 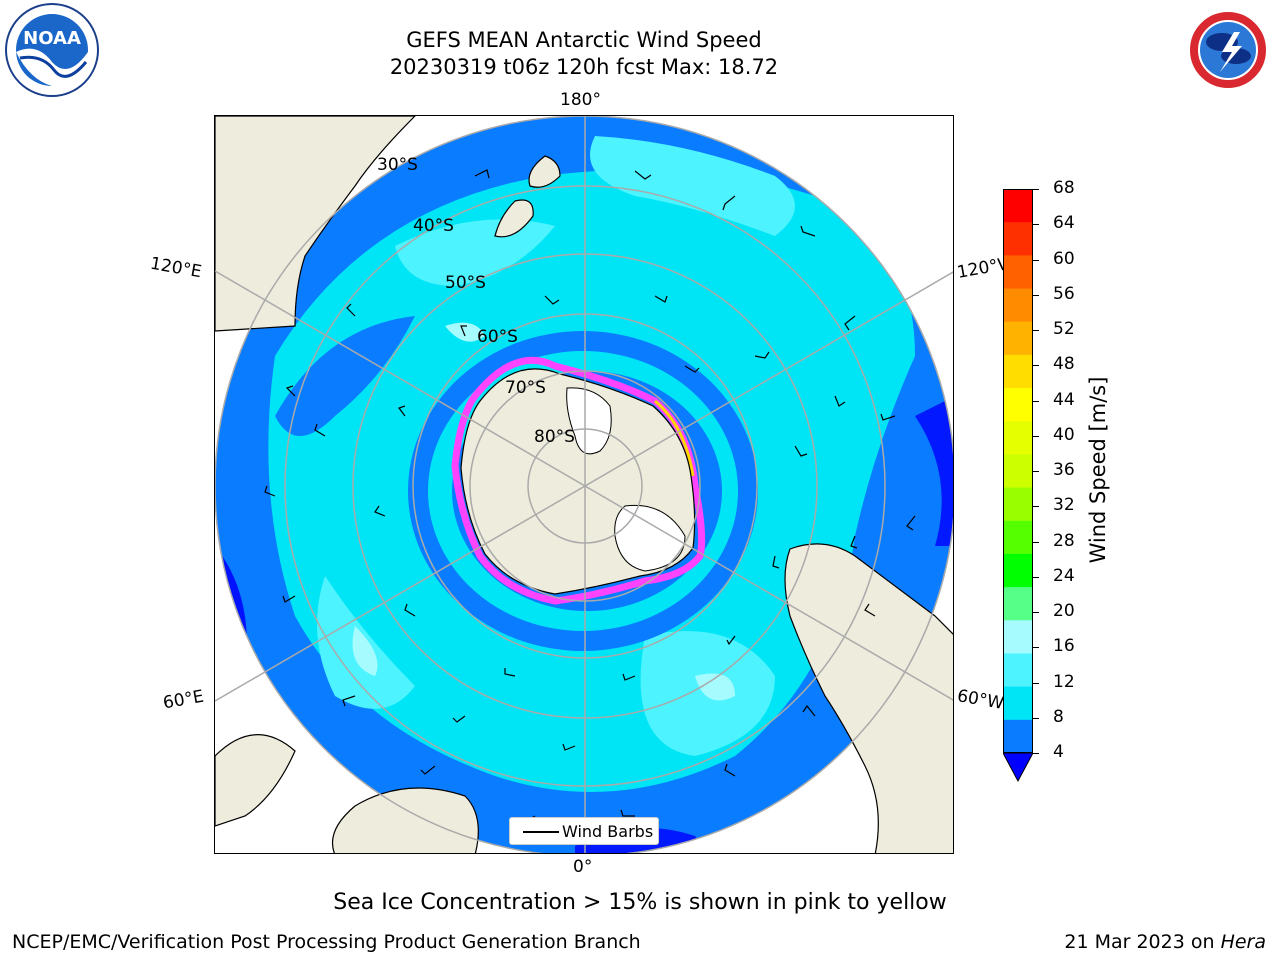 What do you see at coordinates (1064, 364) in the screenshot?
I see `colorbar-tick-label: 48` at bounding box center [1064, 364].